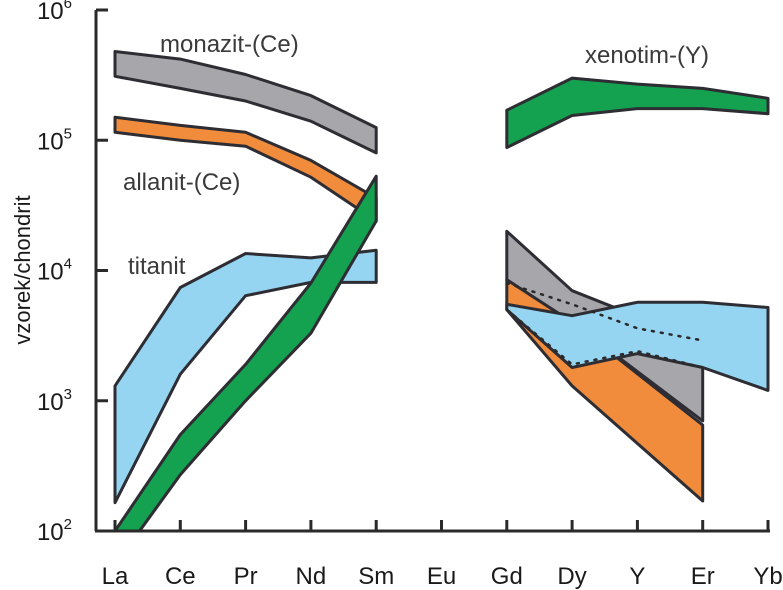 The width and height of the screenshot is (783, 590). I want to click on label-monazit-ce: monazit-(Ce), so click(229, 44).